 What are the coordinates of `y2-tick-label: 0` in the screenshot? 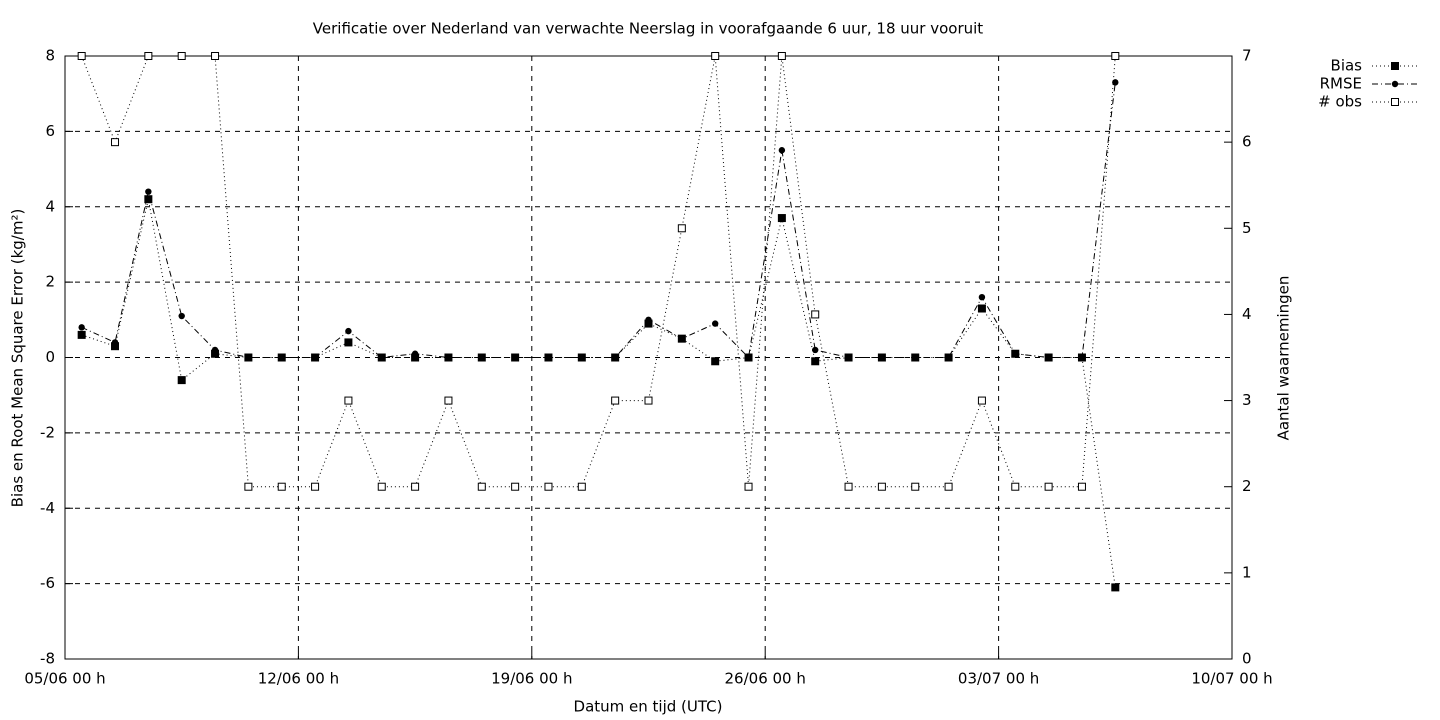 It's located at (1247, 659).